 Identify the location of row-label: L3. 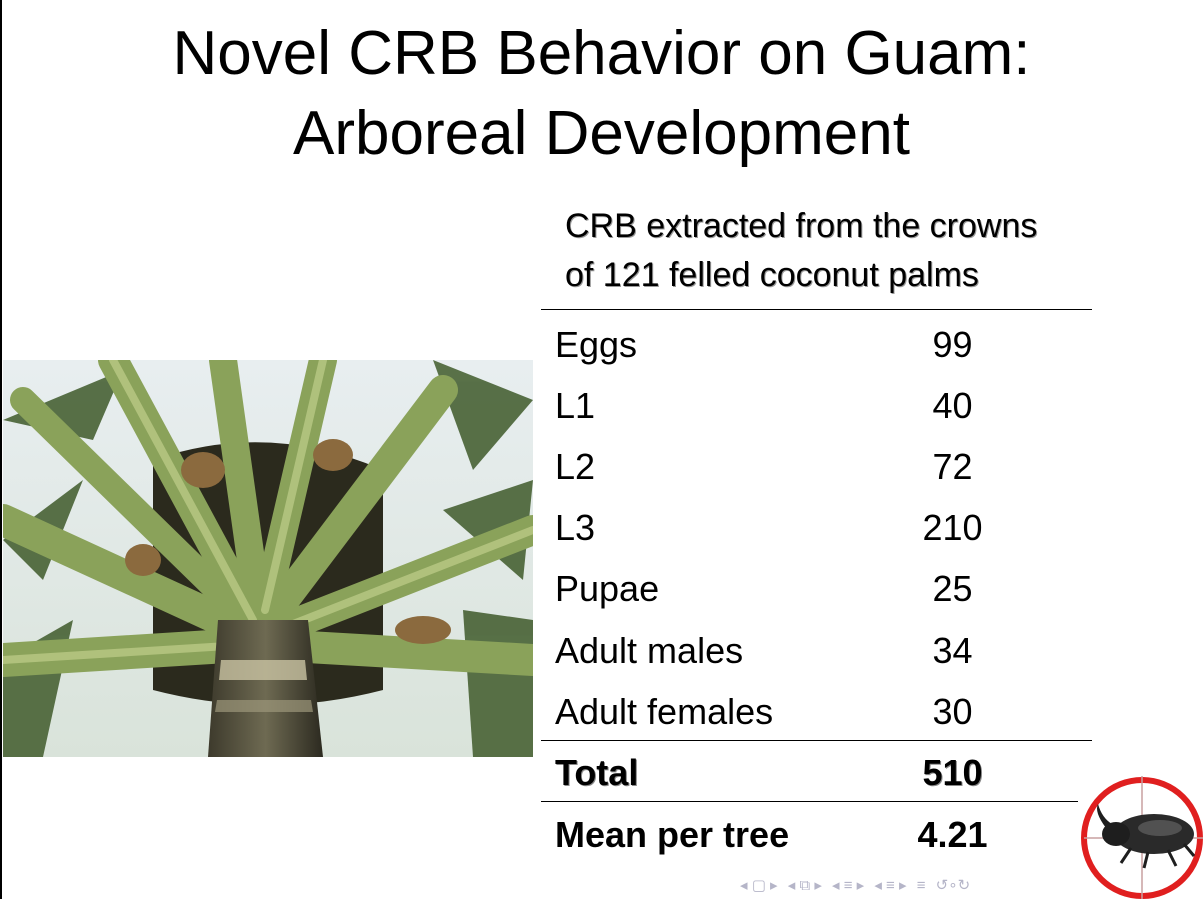
(575, 527).